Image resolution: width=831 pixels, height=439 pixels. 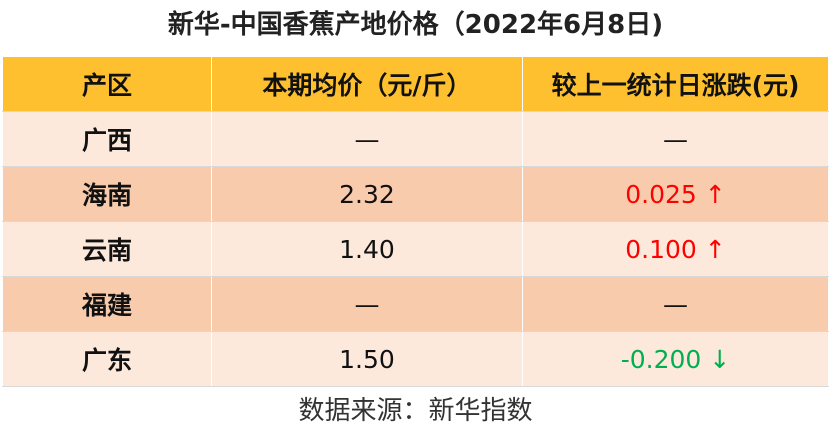 What do you see at coordinates (107, 84) in the screenshot?
I see `column-header: 产区` at bounding box center [107, 84].